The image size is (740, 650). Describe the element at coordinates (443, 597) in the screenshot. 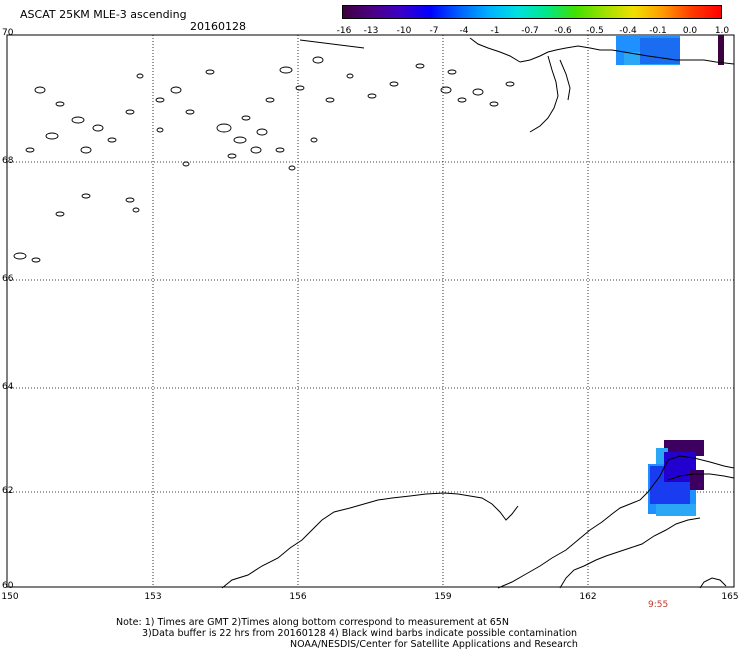

I see `lon-label-159: 159` at that location.